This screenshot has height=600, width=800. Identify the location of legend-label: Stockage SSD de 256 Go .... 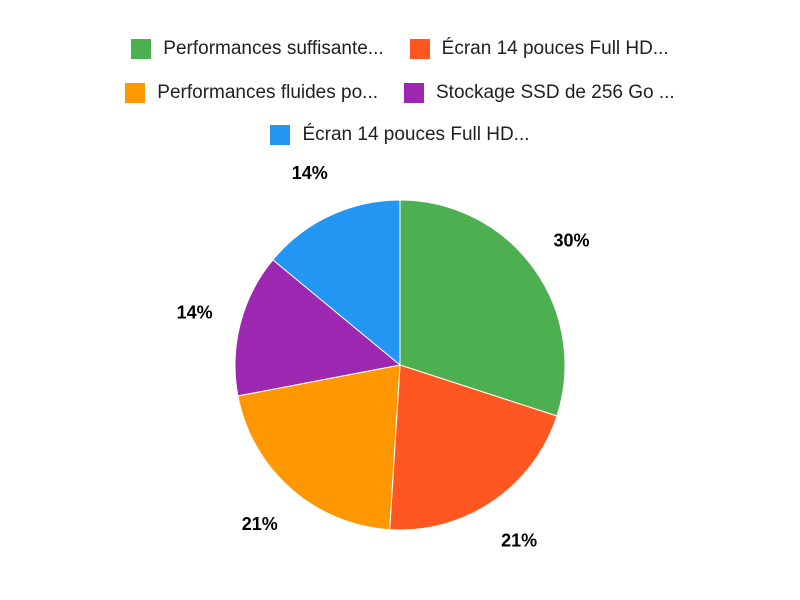
(555, 92).